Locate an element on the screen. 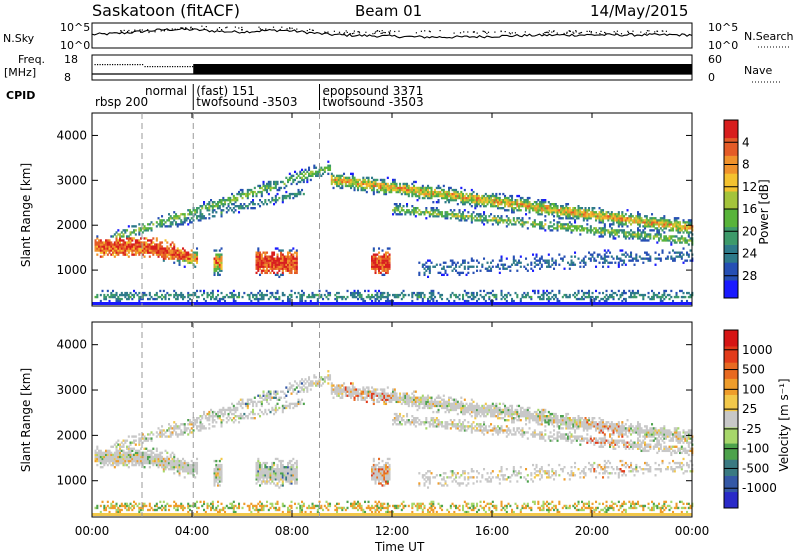 The width and height of the screenshot is (800, 554). power-cell-2041 is located at coordinates (431, 297).